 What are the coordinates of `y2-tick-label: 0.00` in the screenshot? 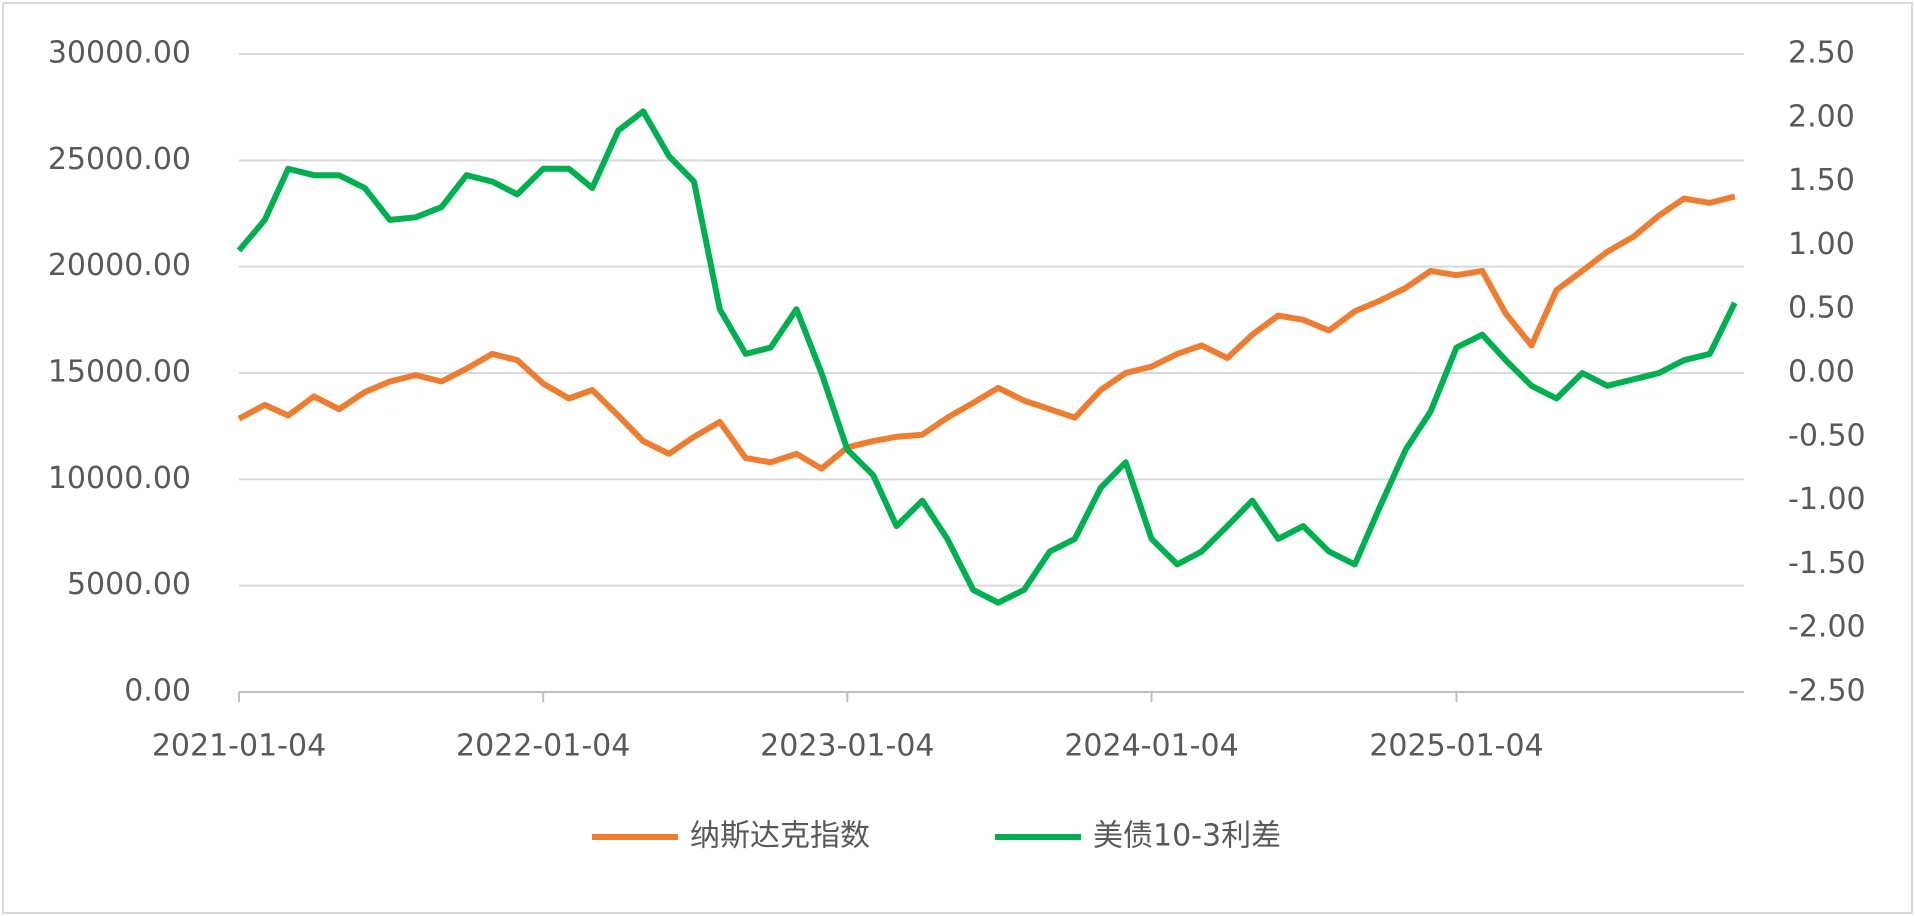 It's located at (1821, 372).